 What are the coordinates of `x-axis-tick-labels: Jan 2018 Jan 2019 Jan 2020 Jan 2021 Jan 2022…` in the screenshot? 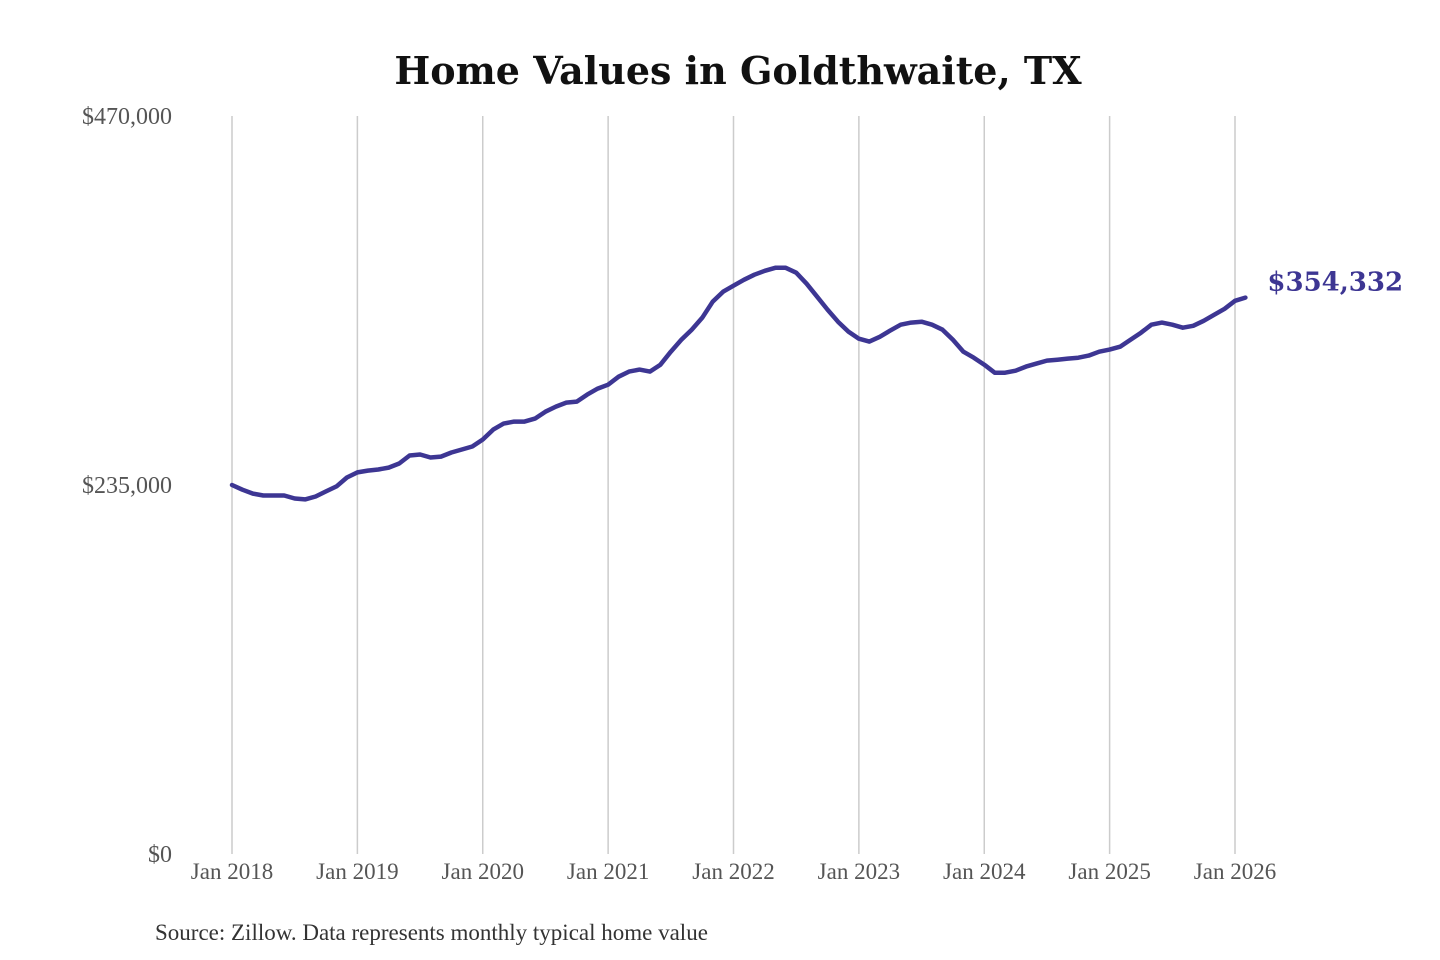 It's located at (733, 871).